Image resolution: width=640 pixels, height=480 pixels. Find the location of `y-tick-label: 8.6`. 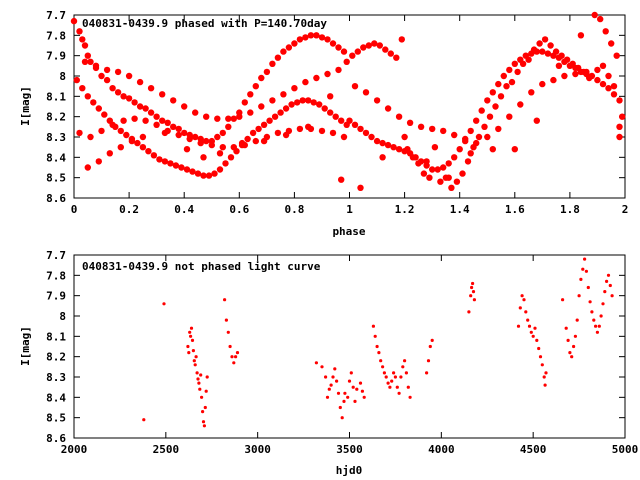

y-tick-label: 8.6 is located at coordinates (56, 438).